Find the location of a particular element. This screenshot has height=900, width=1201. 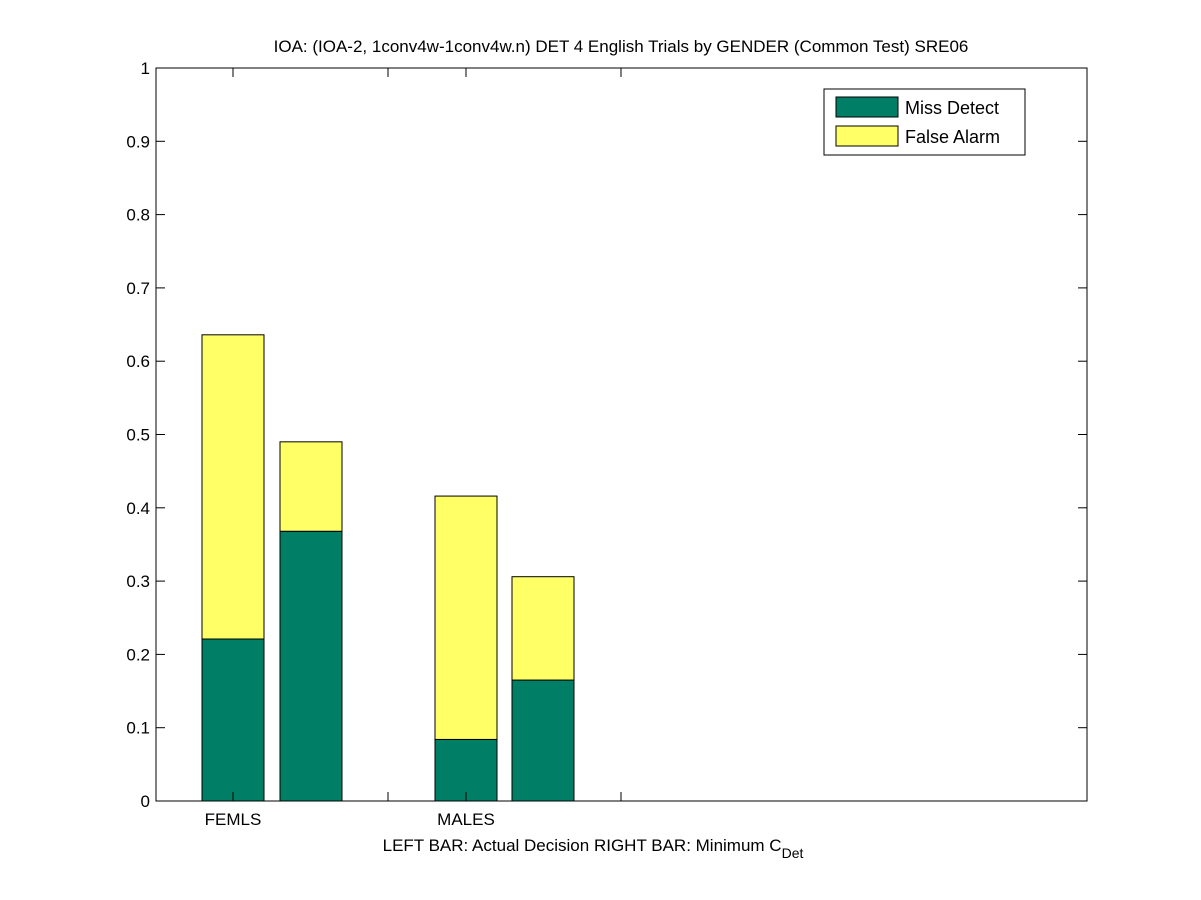

y-tick-label-8: 0.8 is located at coordinates (138, 215).